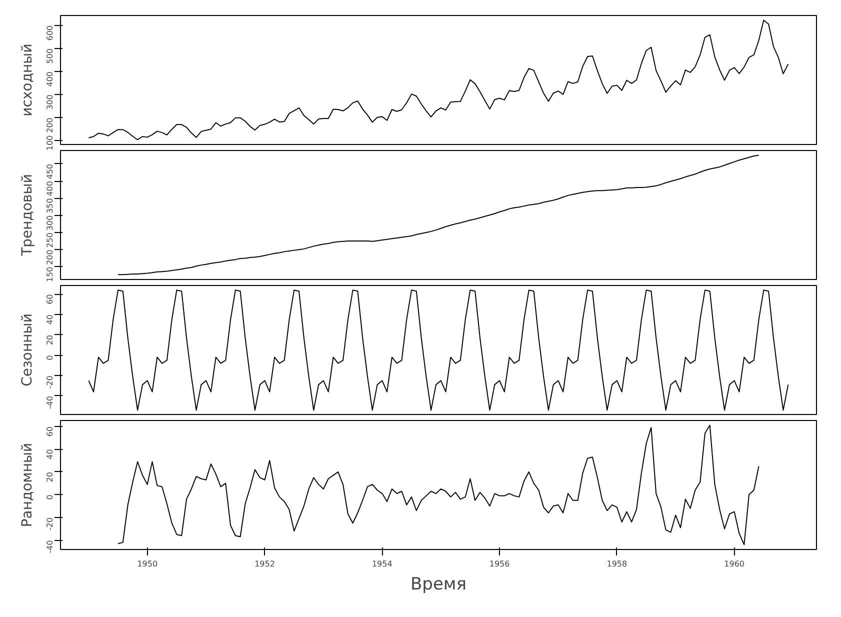 The height and width of the screenshot is (617, 841). I want to click on x-tick-label: 1950, so click(147, 564).